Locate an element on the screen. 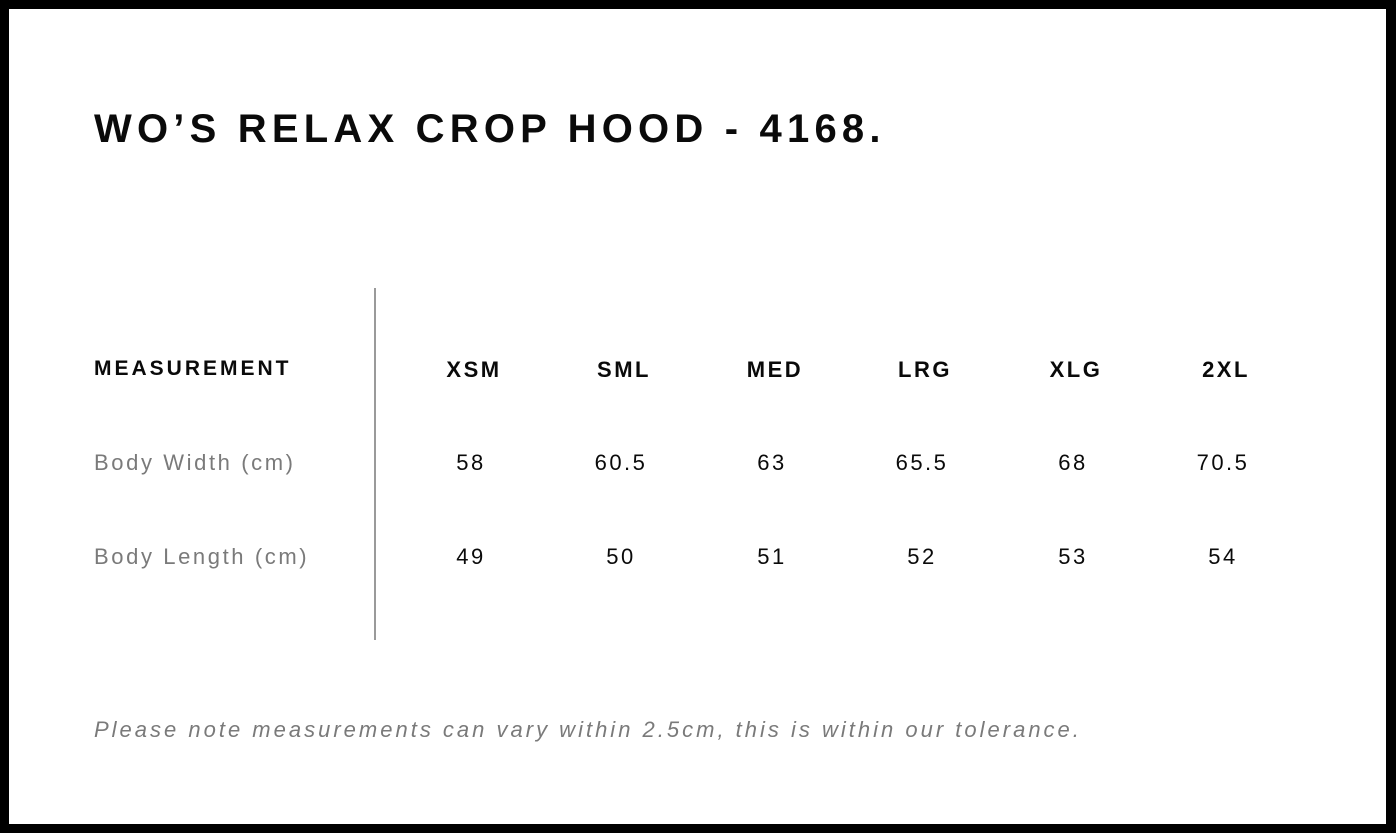 Image resolution: width=1396 pixels, height=833 pixels. table-cell: 52 is located at coordinates (922, 556).